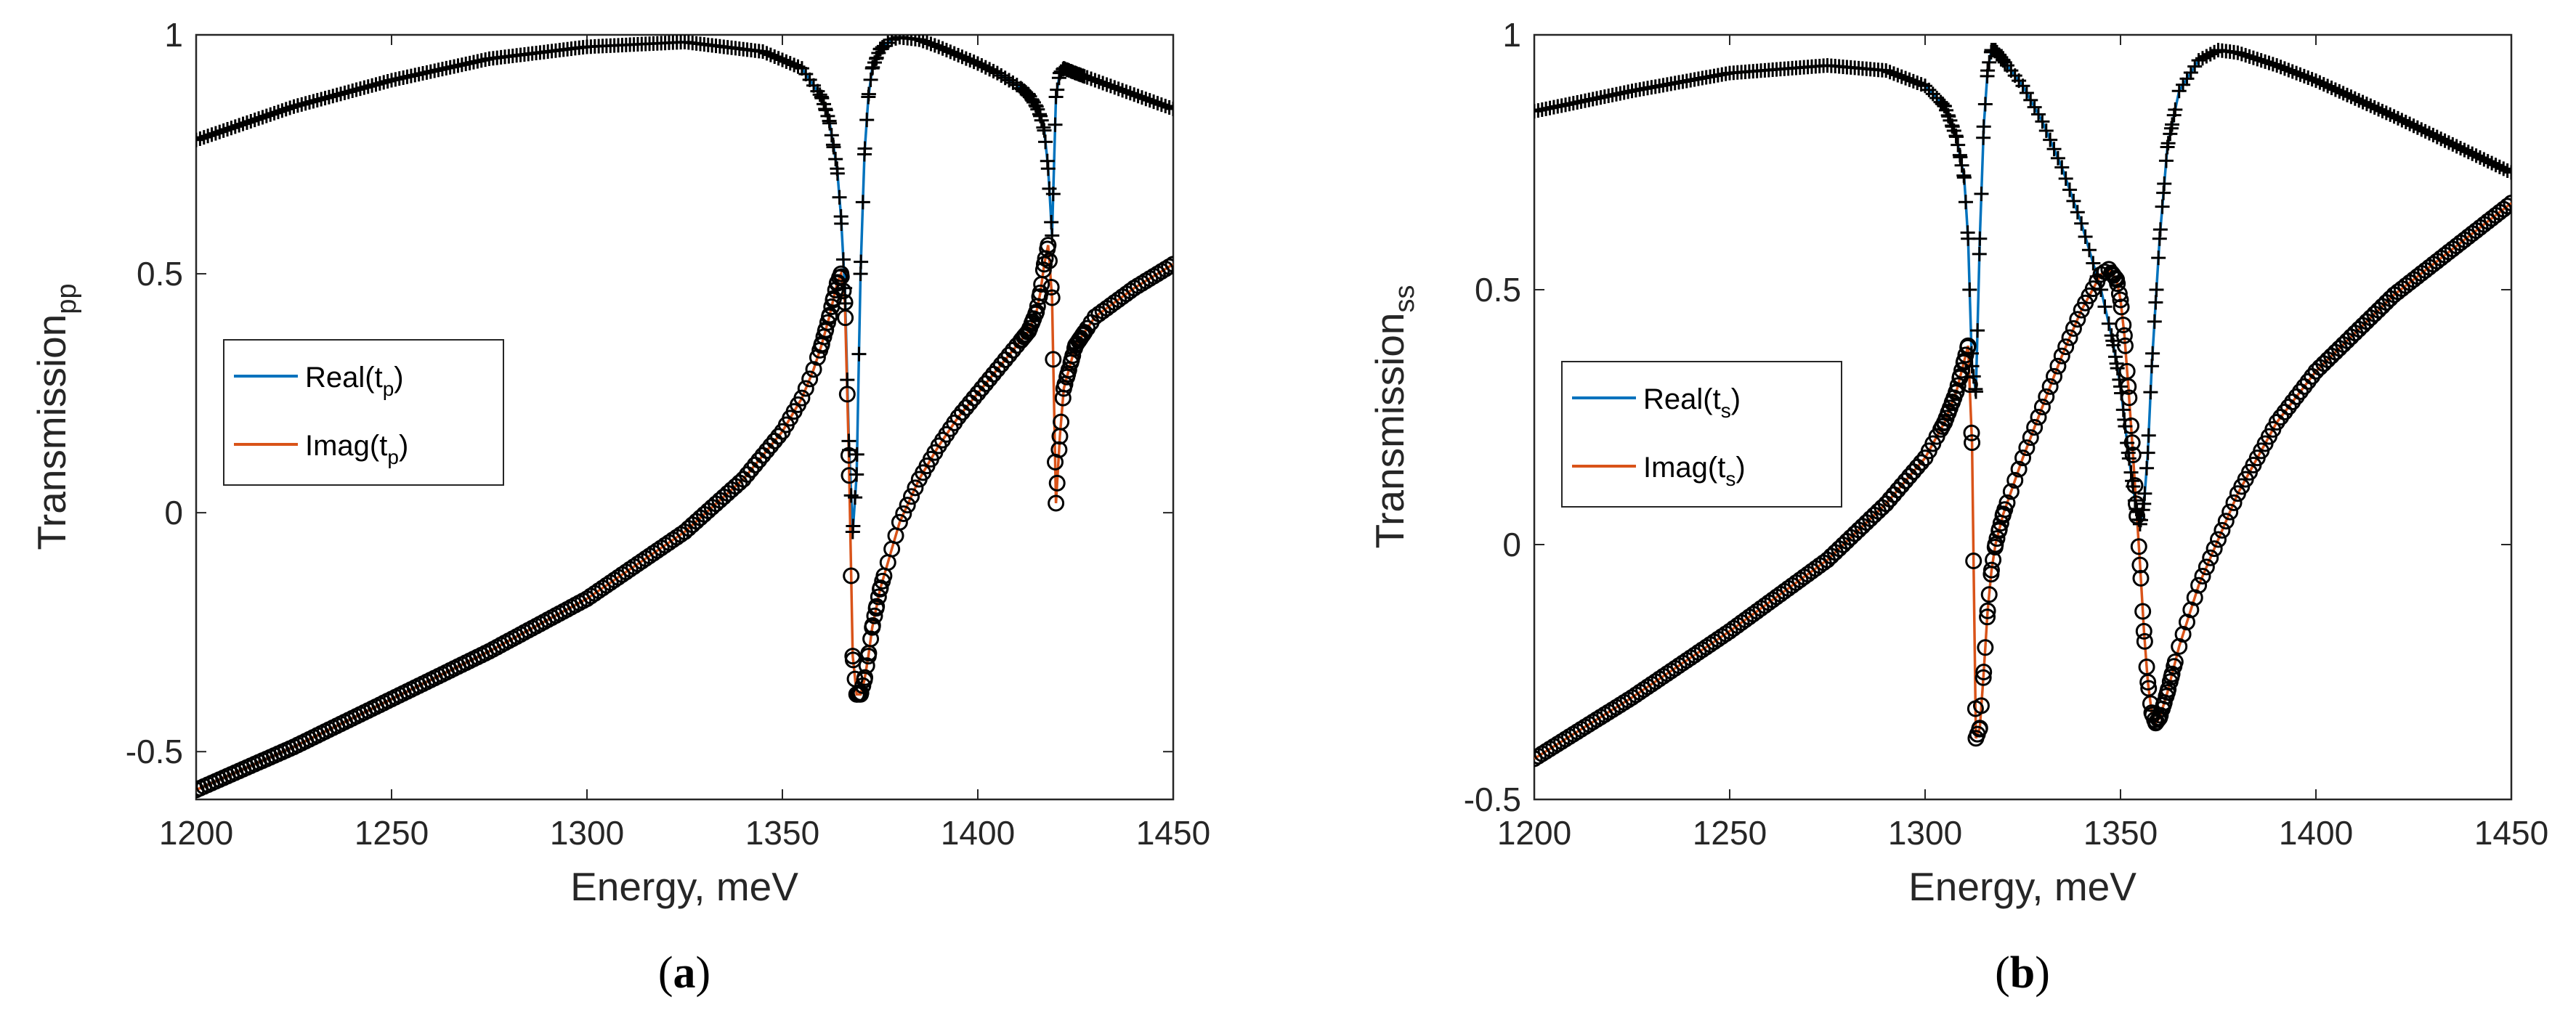  I want to click on y-tick-label: 0.5, so click(160, 274).